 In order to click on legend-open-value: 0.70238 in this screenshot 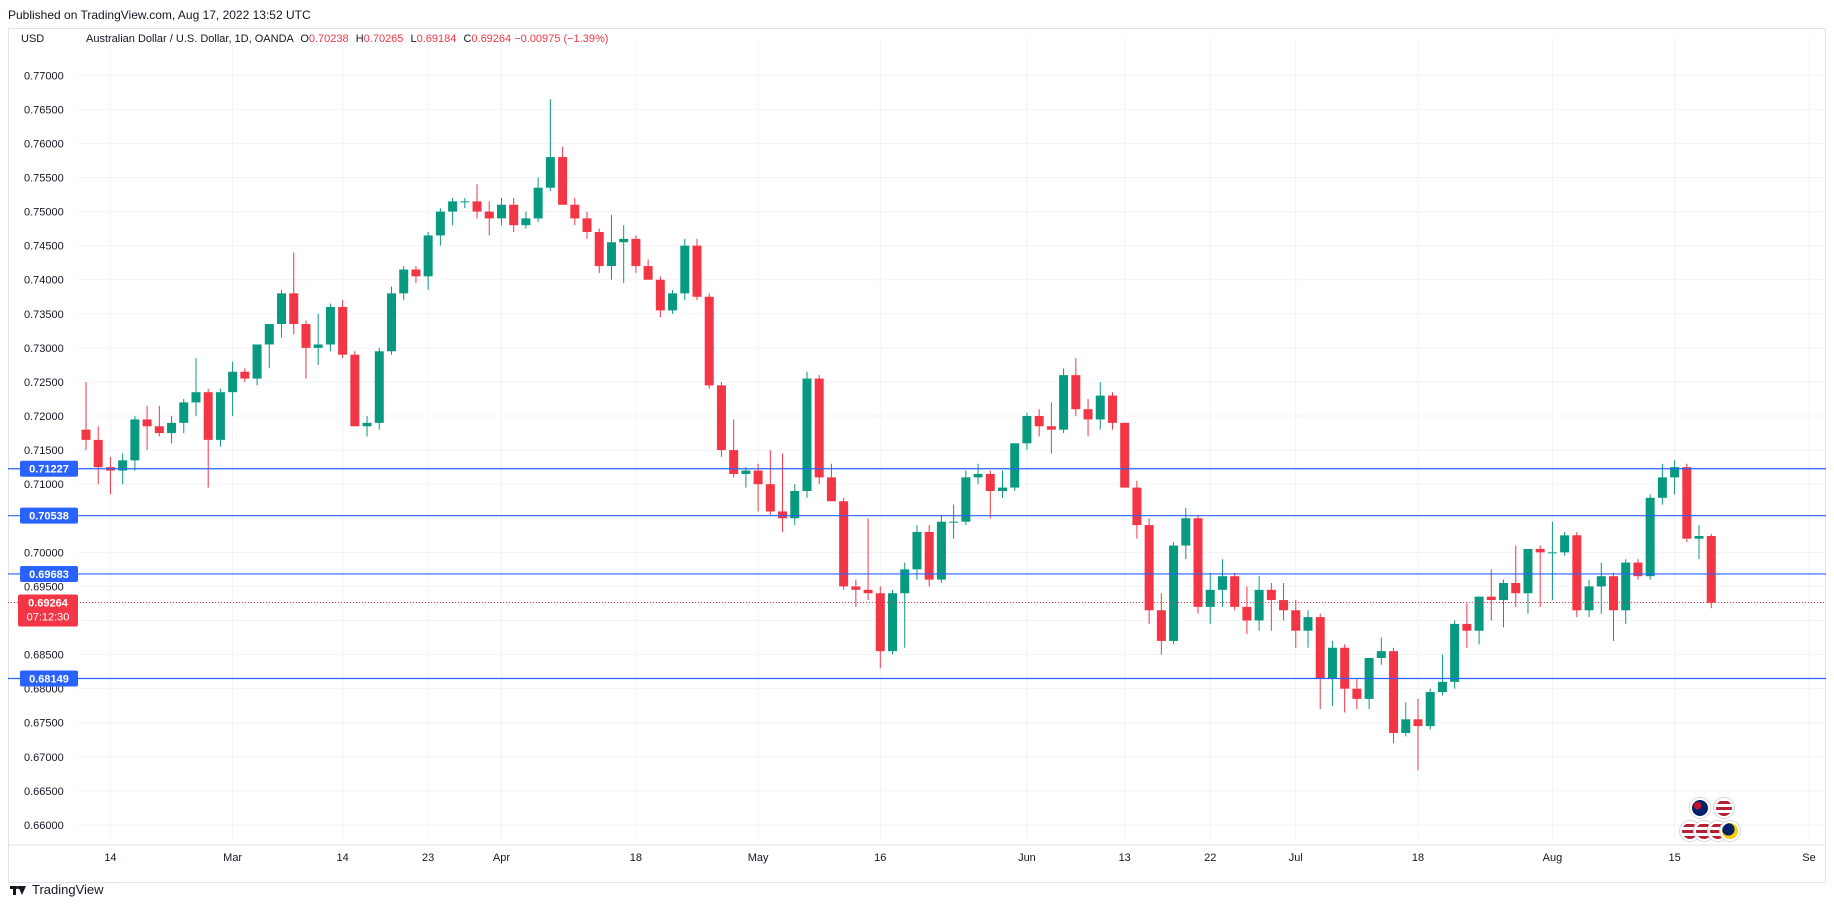, I will do `click(328, 39)`.